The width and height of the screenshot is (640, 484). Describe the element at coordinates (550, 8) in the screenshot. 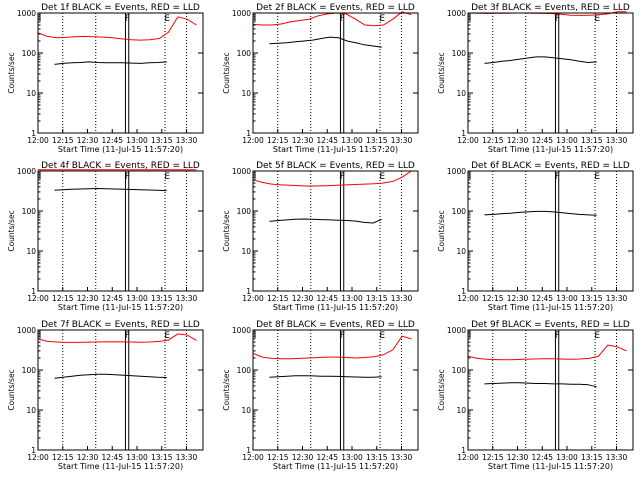

I see `panel-title: Det 3f BLACK = Events, RED = LLD` at that location.